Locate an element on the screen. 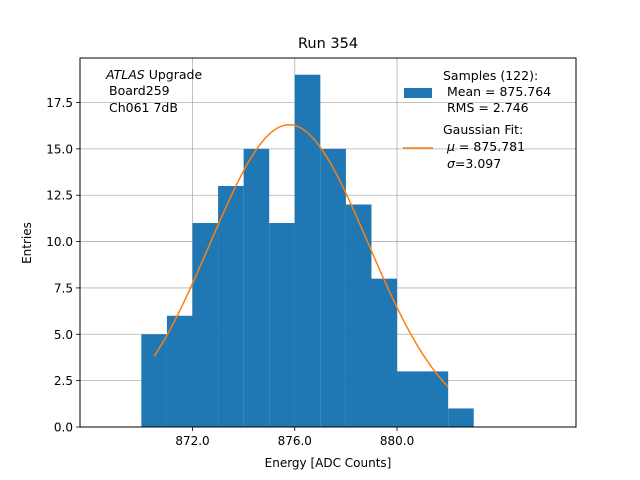 The height and width of the screenshot is (480, 640). legend-fit-sigma: σ=3.097 is located at coordinates (474, 163).